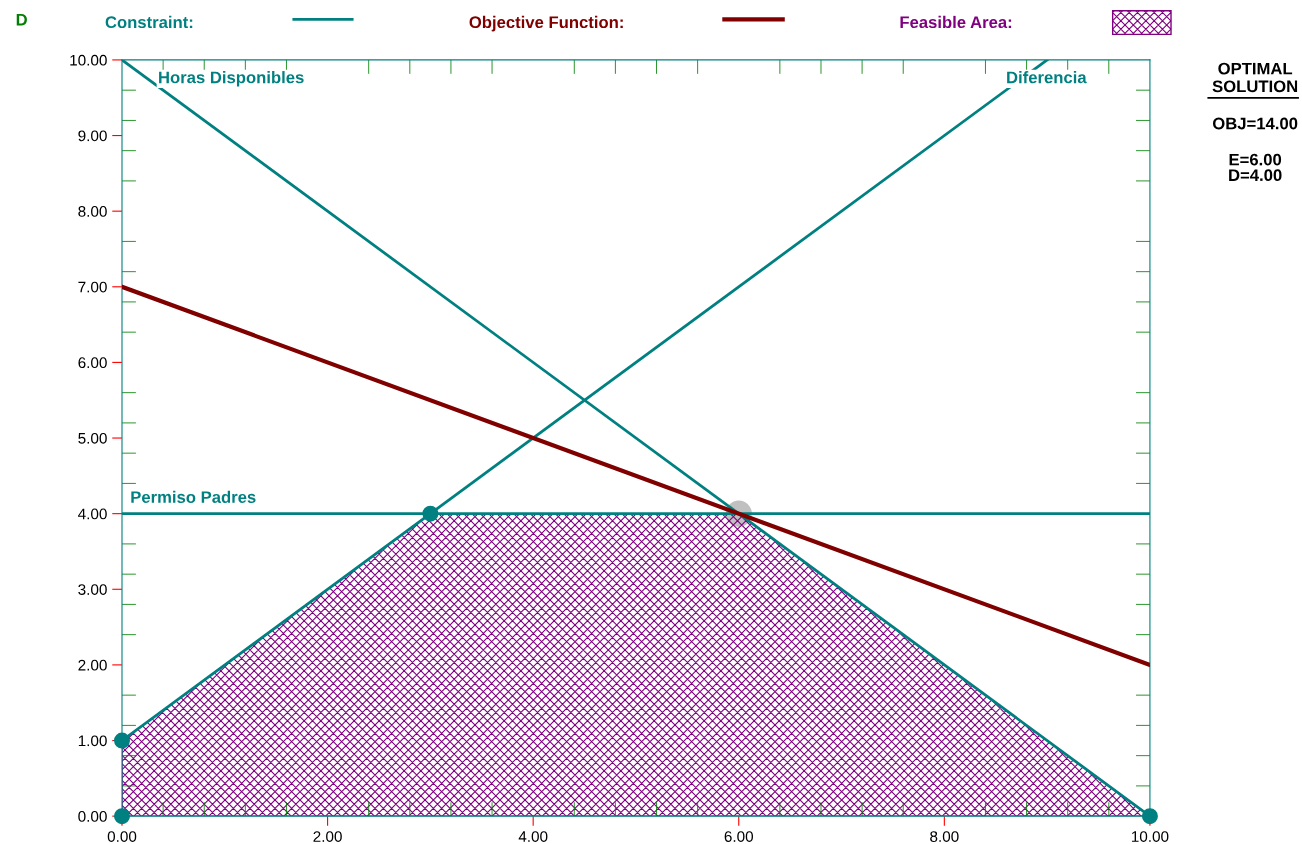  I want to click on x-tick-label: 8.00, so click(944, 836).